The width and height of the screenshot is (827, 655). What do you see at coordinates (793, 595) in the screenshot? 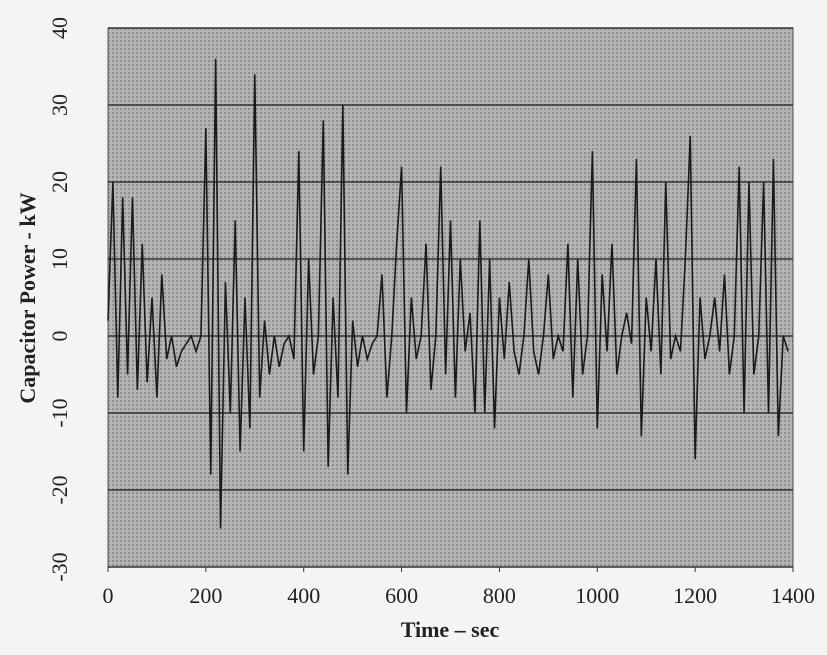
I see `x-tick-label: 1400` at bounding box center [793, 595].